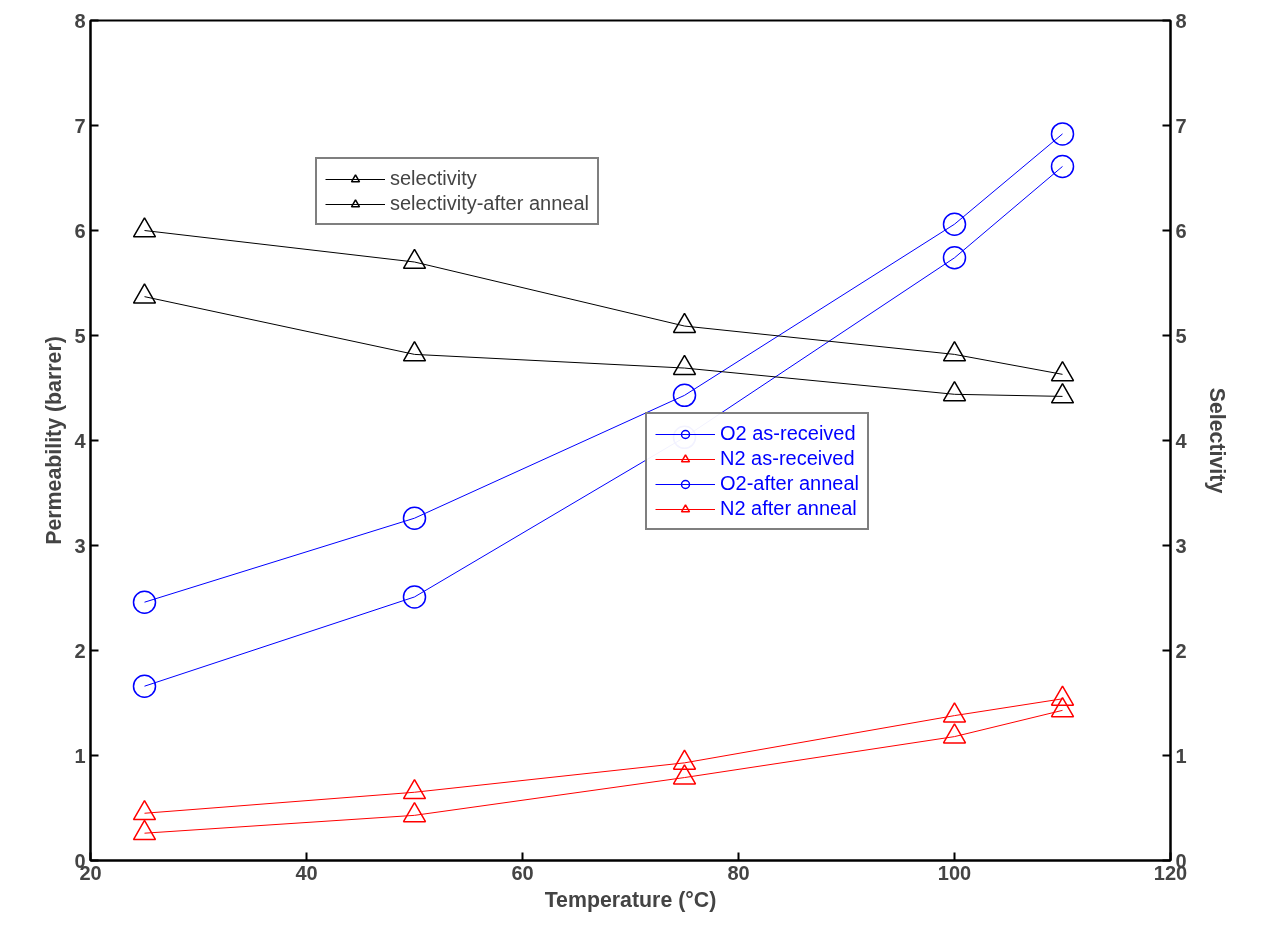 This screenshot has height=946, width=1269. Describe the element at coordinates (489, 203) in the screenshot. I see `legend-label: selectivity-after anneal` at that location.